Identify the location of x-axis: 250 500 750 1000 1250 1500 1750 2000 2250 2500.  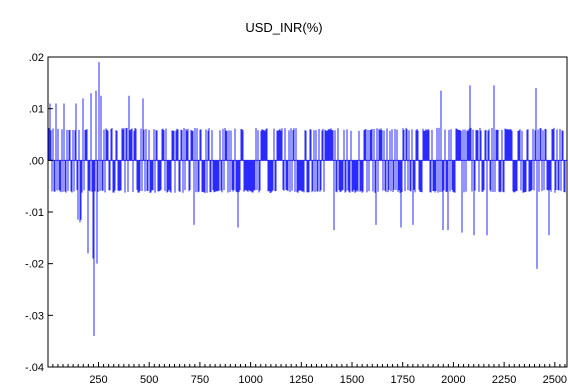
(309, 374).